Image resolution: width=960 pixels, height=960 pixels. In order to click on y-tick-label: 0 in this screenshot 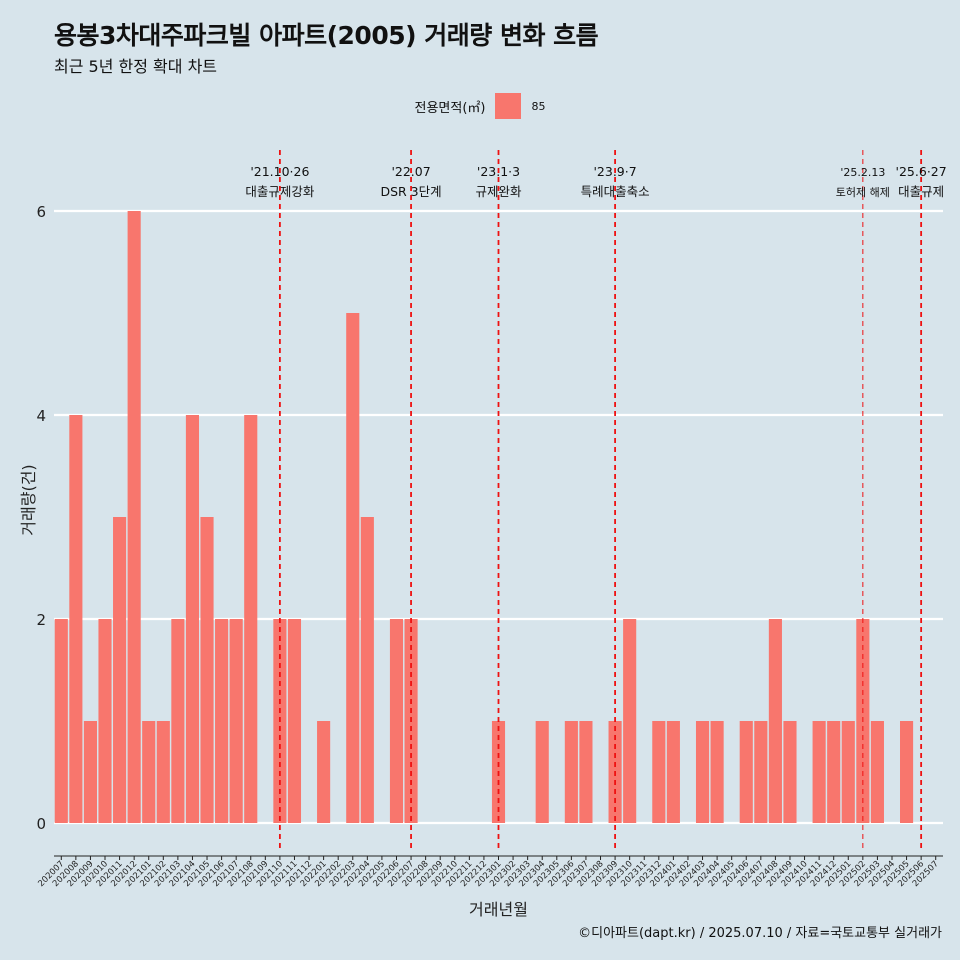, I will do `click(41, 824)`.